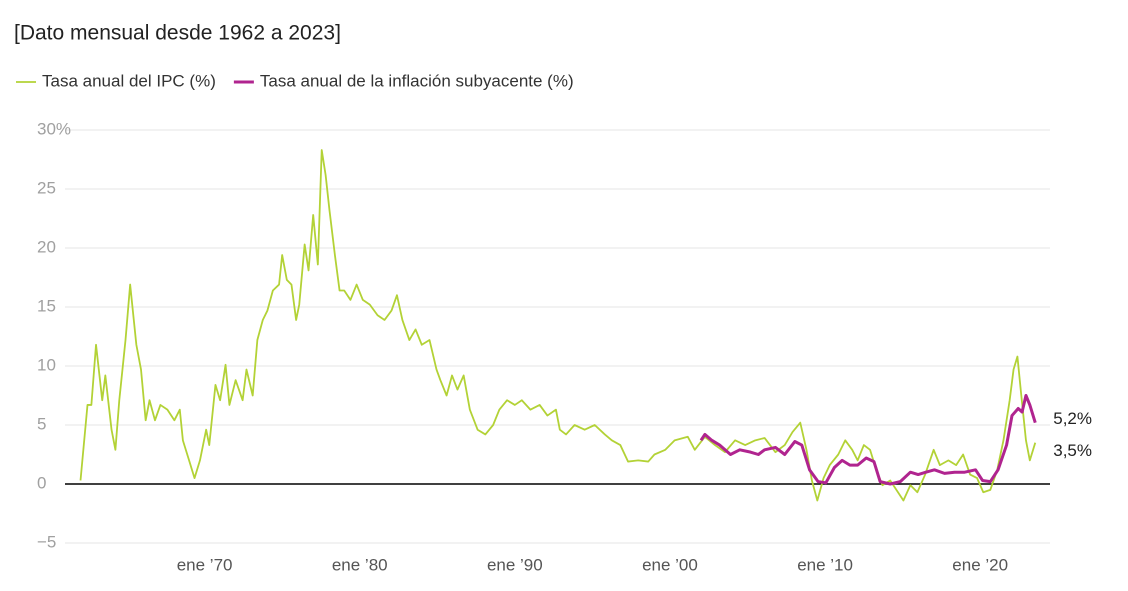 This screenshot has width=1128, height=591. I want to click on y-tick-label: 20, so click(46, 246).